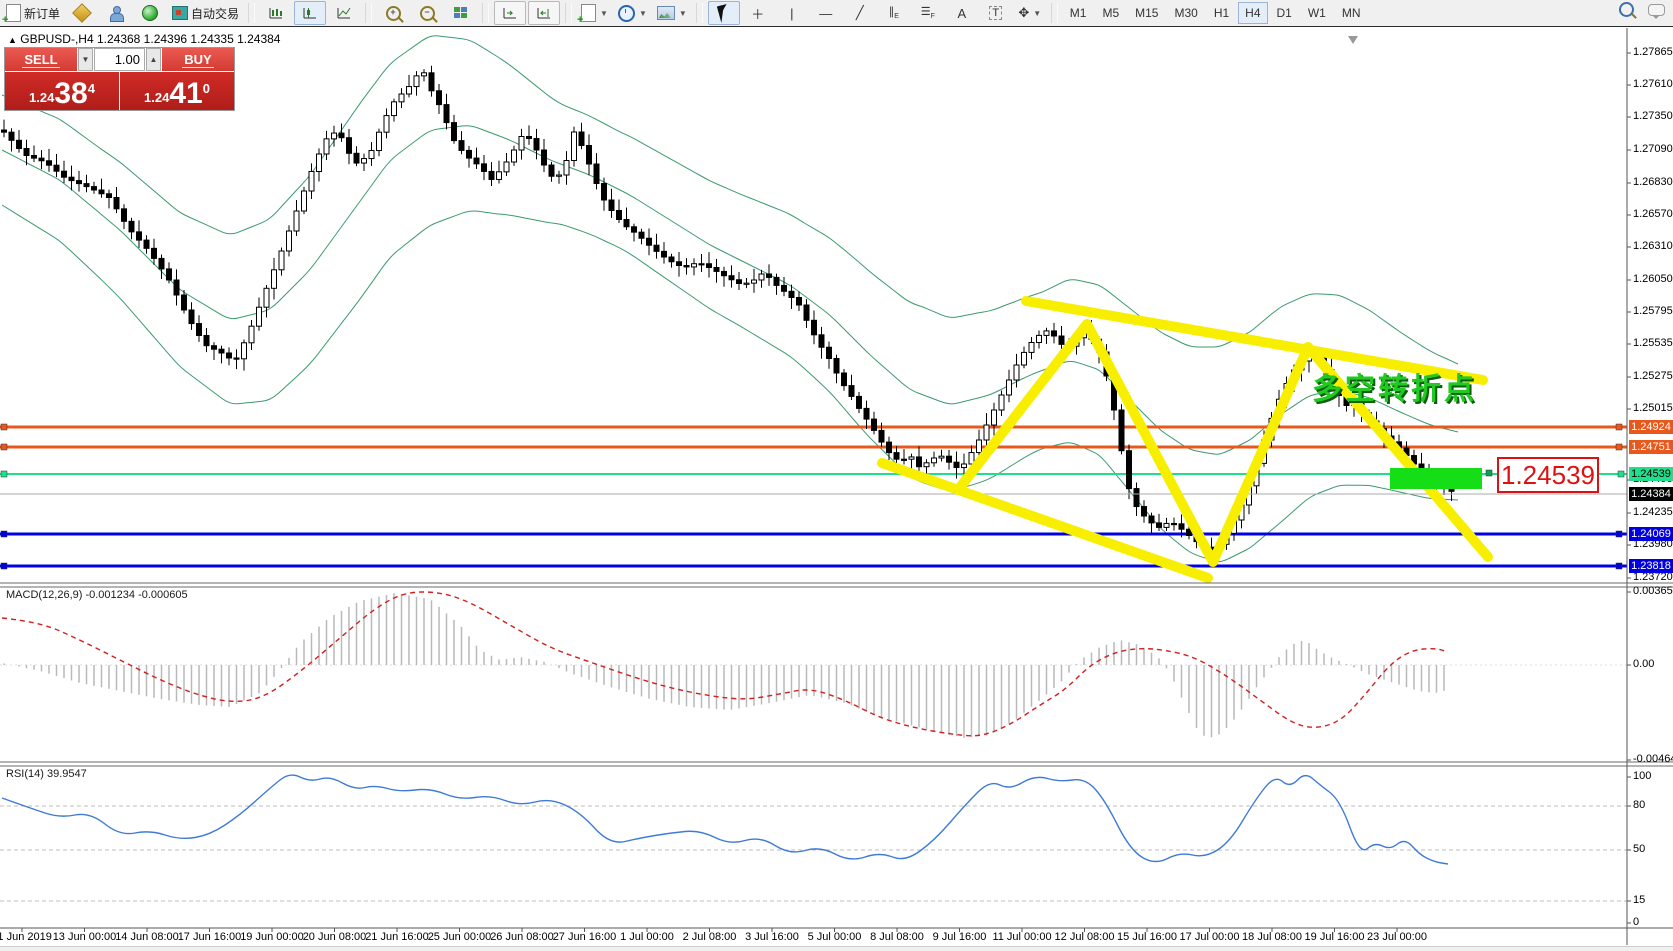 The width and height of the screenshot is (1673, 951). What do you see at coordinates (1653, 343) in the screenshot?
I see `axis-tick-label: 1.25535` at bounding box center [1653, 343].